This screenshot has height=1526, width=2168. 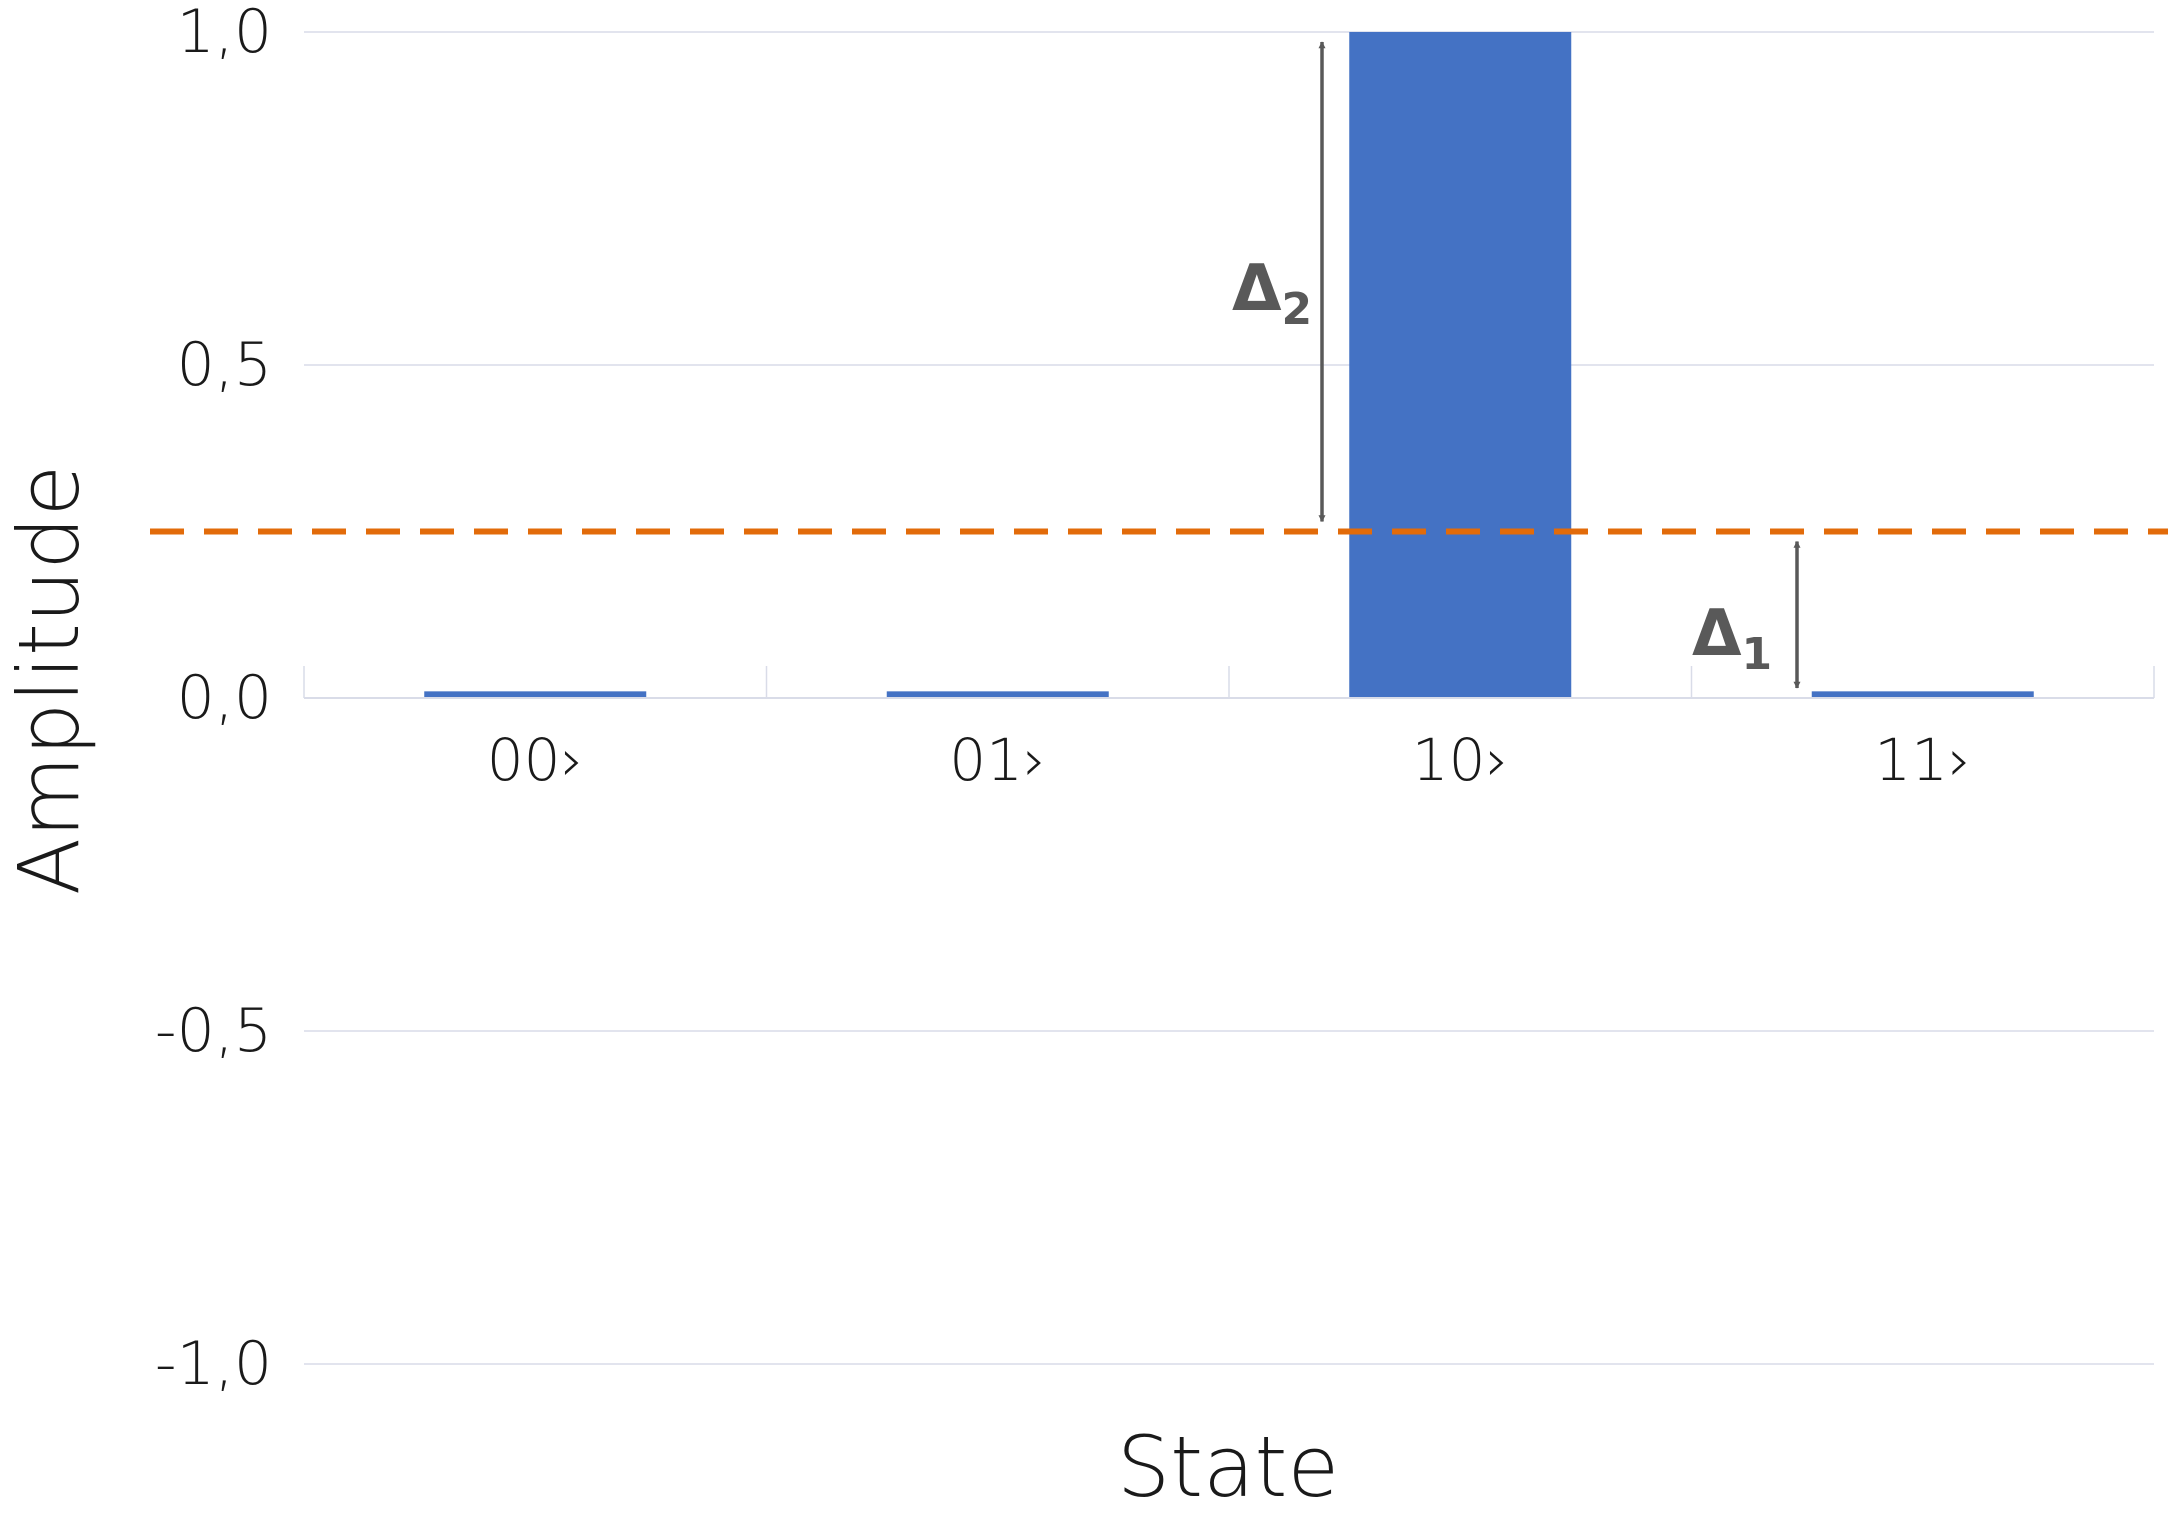 I want to click on x-axis, so click(x=1229, y=682).